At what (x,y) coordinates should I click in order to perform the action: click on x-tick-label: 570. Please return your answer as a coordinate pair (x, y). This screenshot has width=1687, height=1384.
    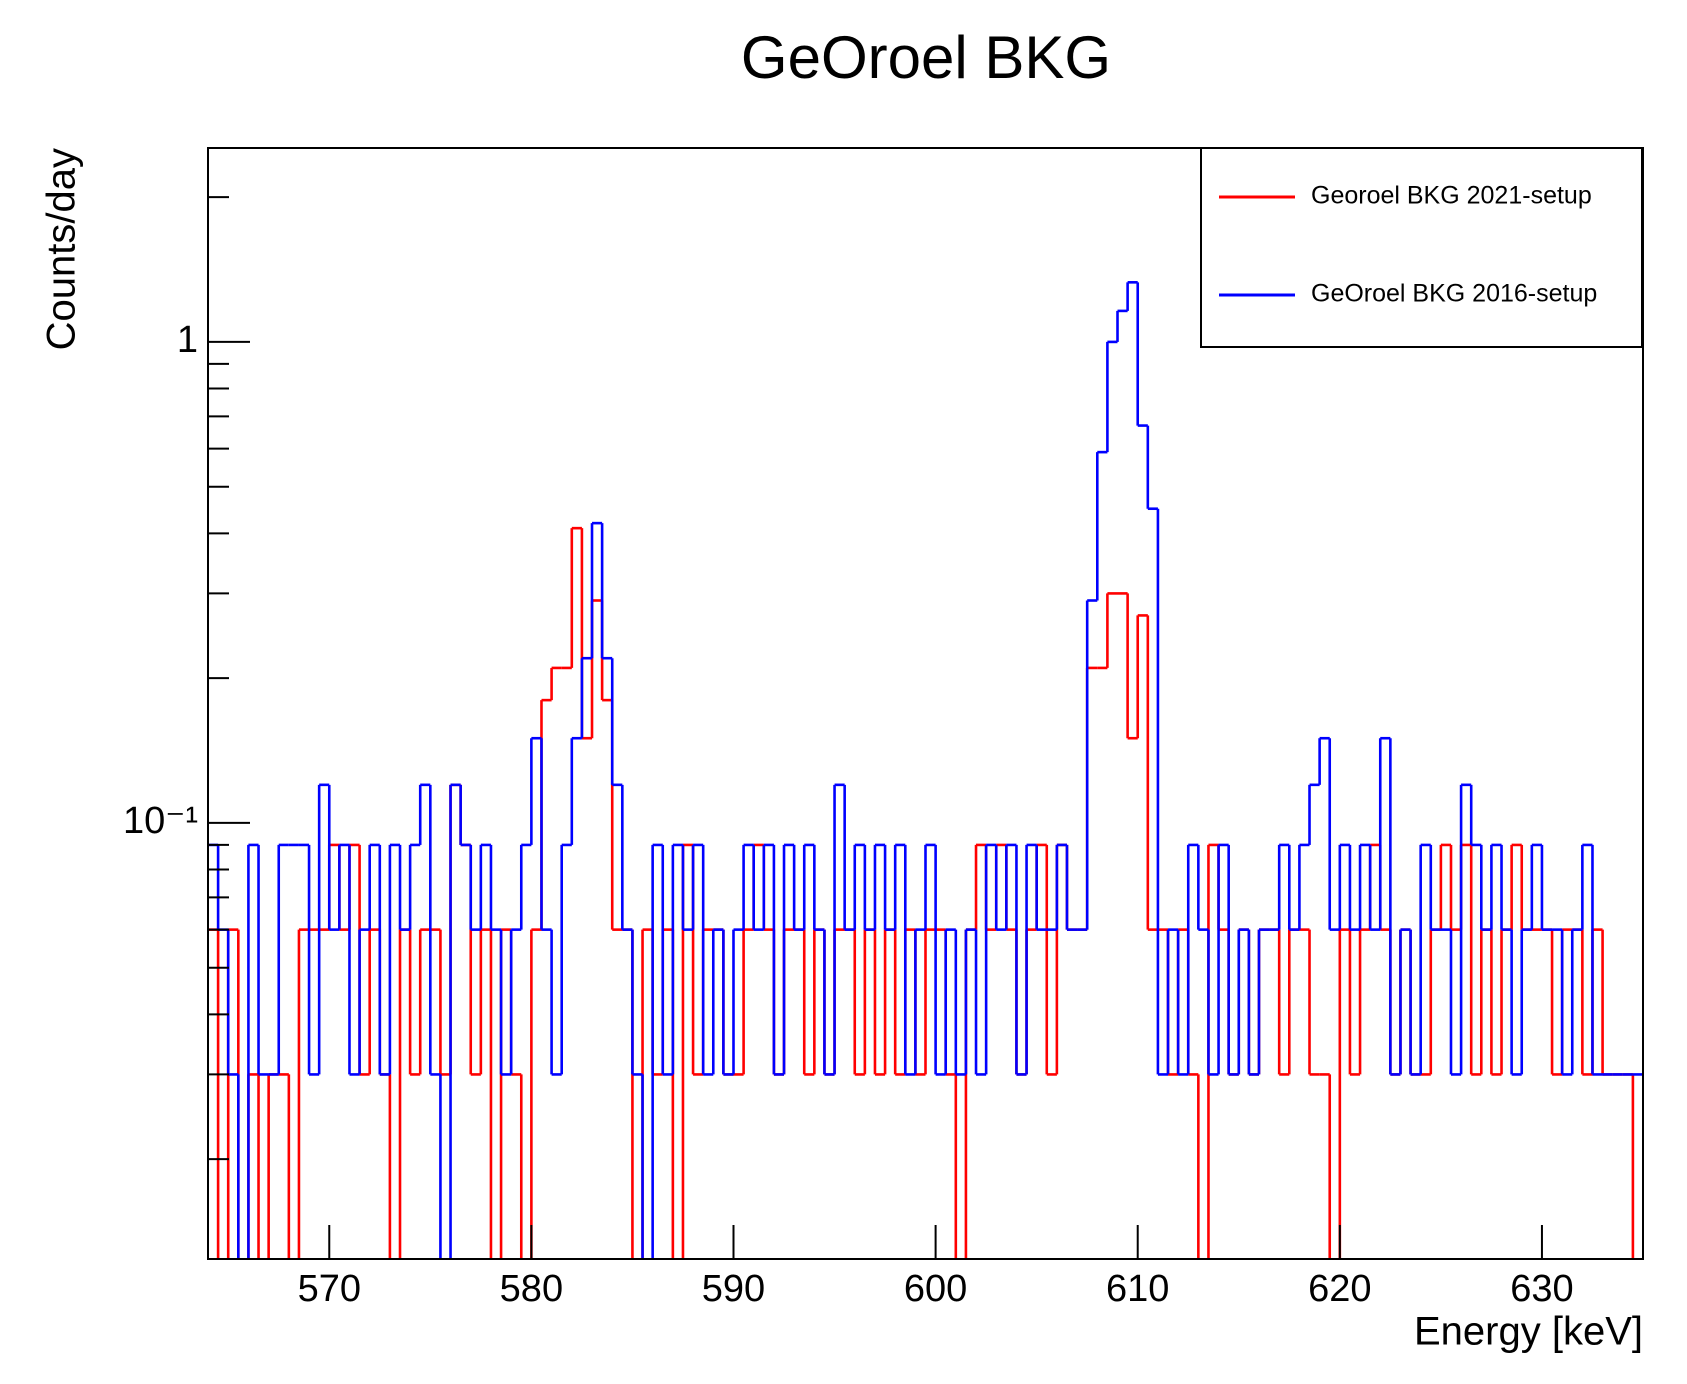
    Looking at the image, I should click on (329, 1289).